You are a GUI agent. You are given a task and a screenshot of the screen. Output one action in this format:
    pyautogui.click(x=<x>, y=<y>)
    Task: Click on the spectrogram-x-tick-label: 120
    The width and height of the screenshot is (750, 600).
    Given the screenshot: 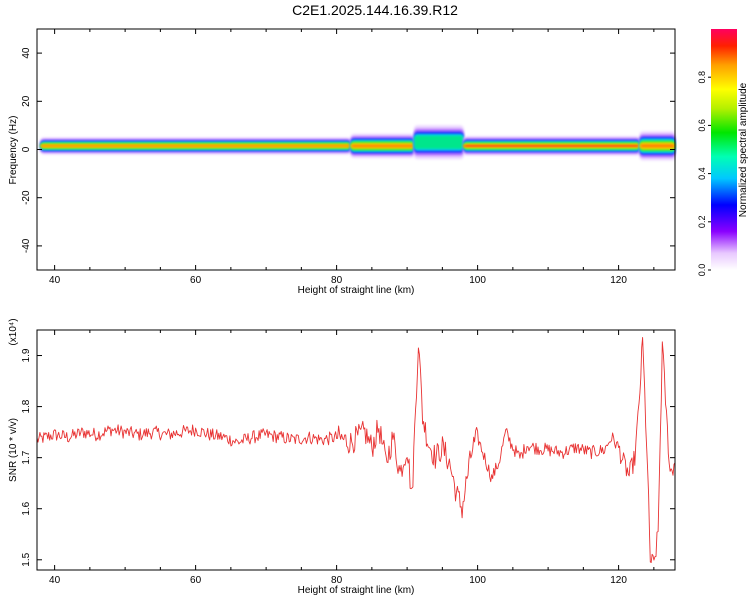 What is the action you would take?
    pyautogui.click(x=618, y=280)
    